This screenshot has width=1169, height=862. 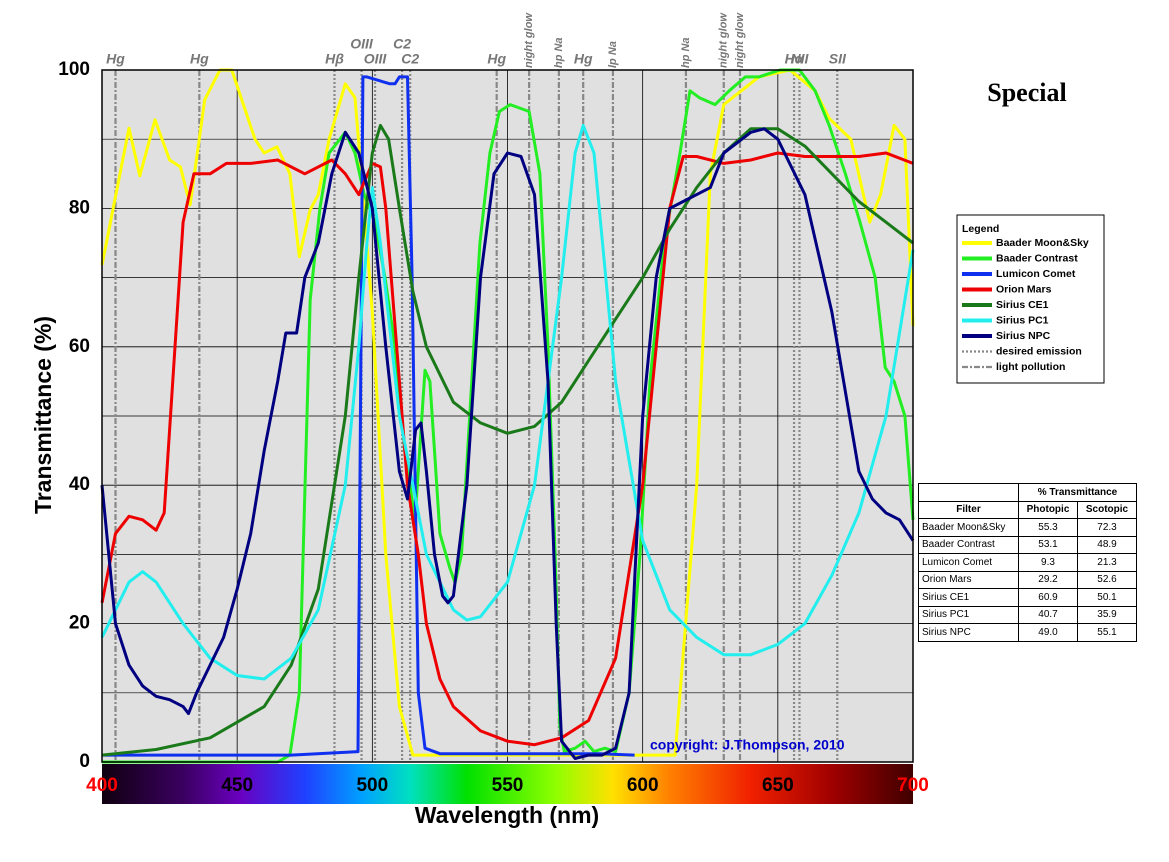 I want to click on legend-label: Sirius CE1, so click(x=1022, y=305).